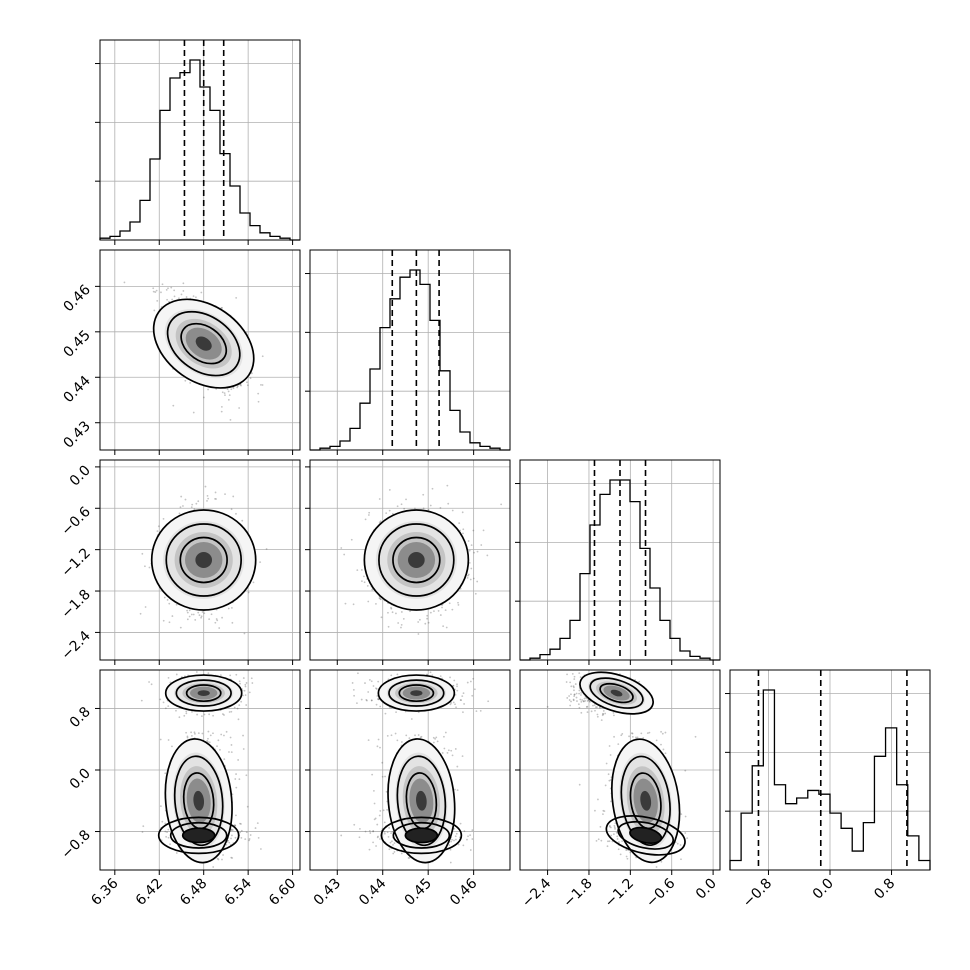 The height and width of the screenshot is (970, 970). Describe the element at coordinates (203, 343) in the screenshot. I see `density-level` at that location.